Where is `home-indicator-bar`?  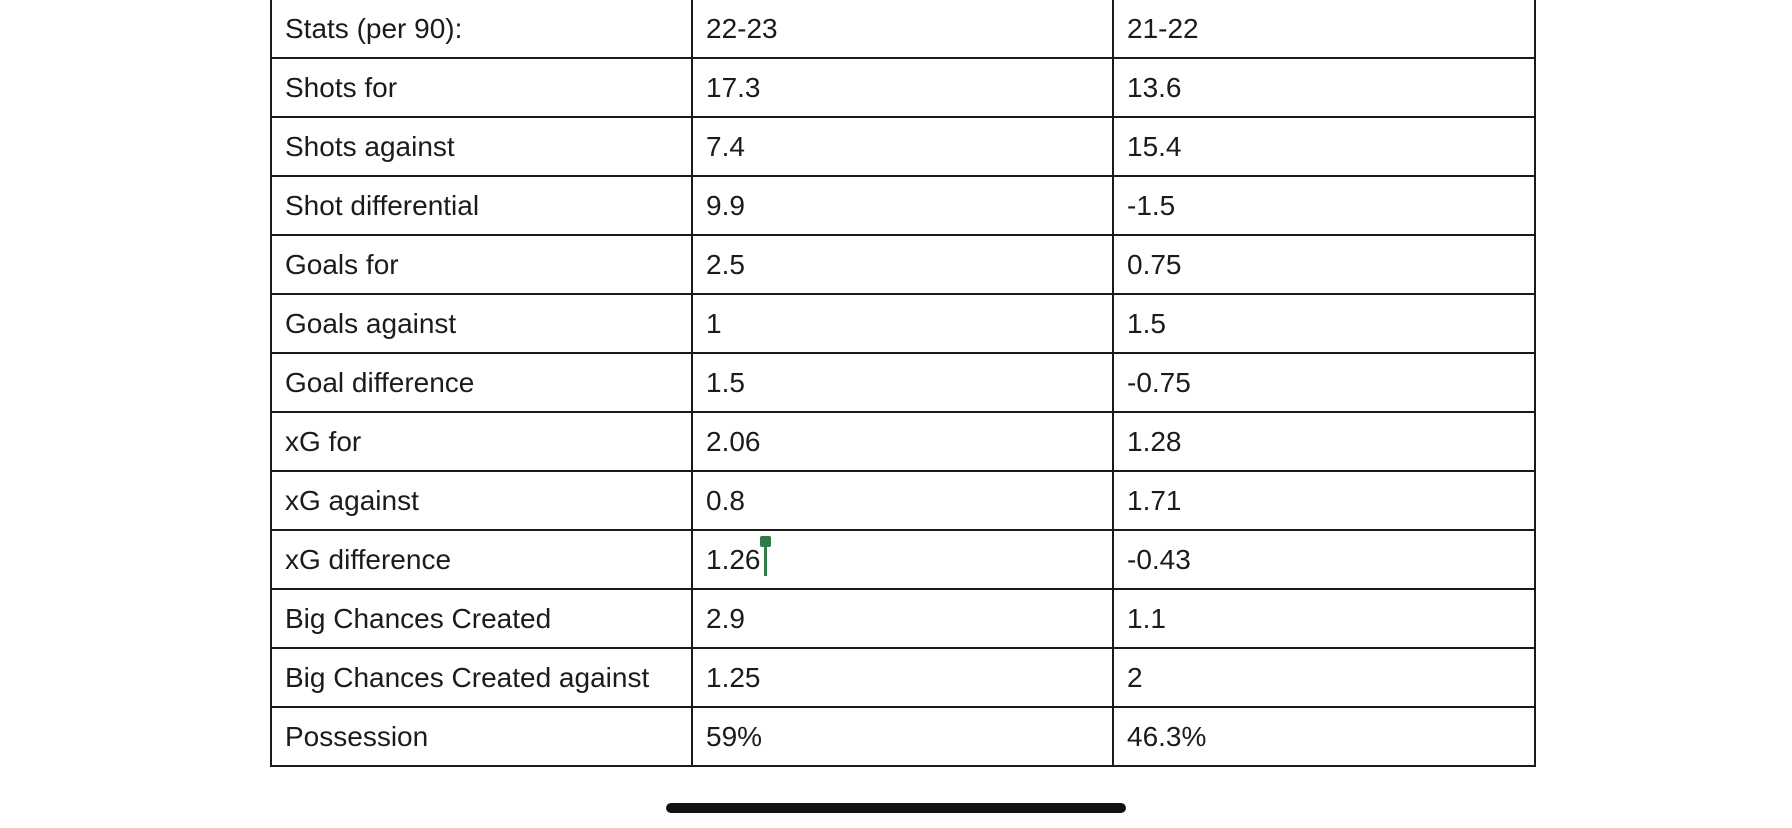 home-indicator-bar is located at coordinates (896, 808).